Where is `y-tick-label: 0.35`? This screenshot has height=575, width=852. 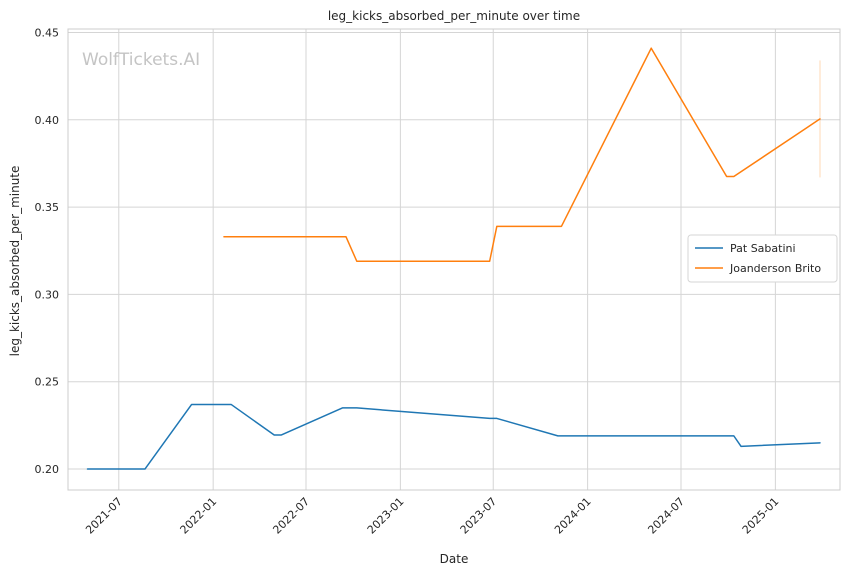
y-tick-label: 0.35 is located at coordinates (47, 207).